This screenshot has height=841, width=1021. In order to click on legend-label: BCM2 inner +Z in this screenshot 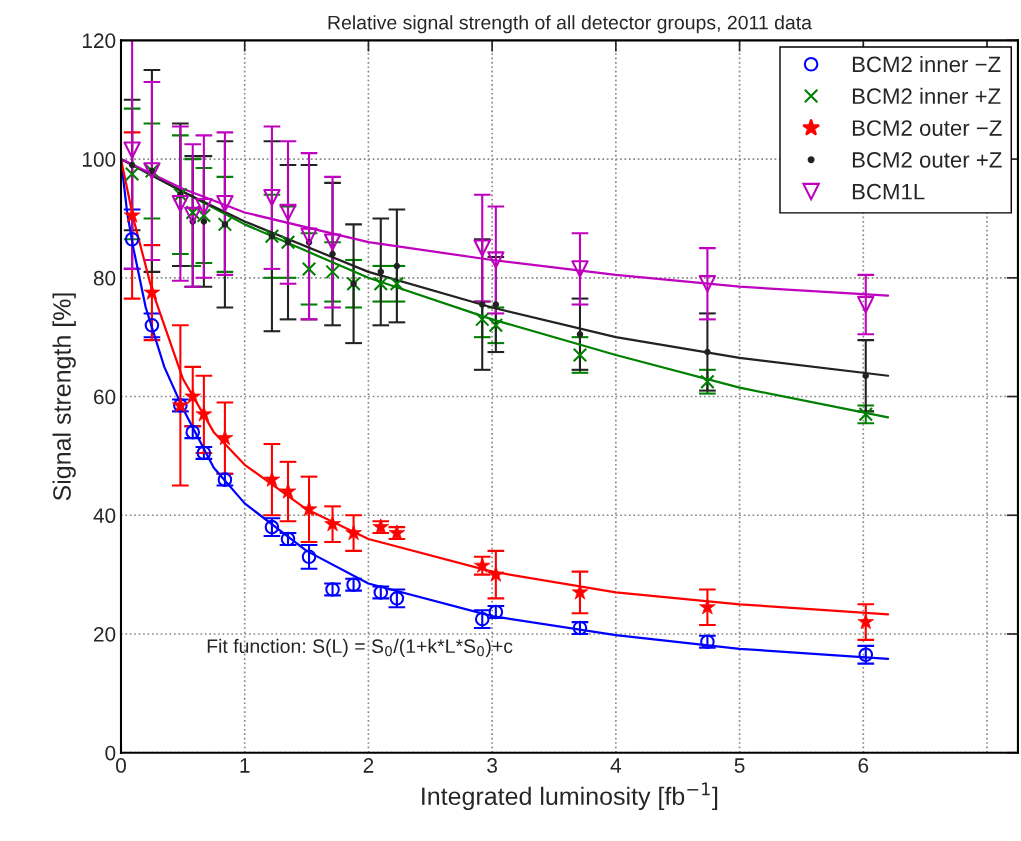, I will do `click(926, 96)`.